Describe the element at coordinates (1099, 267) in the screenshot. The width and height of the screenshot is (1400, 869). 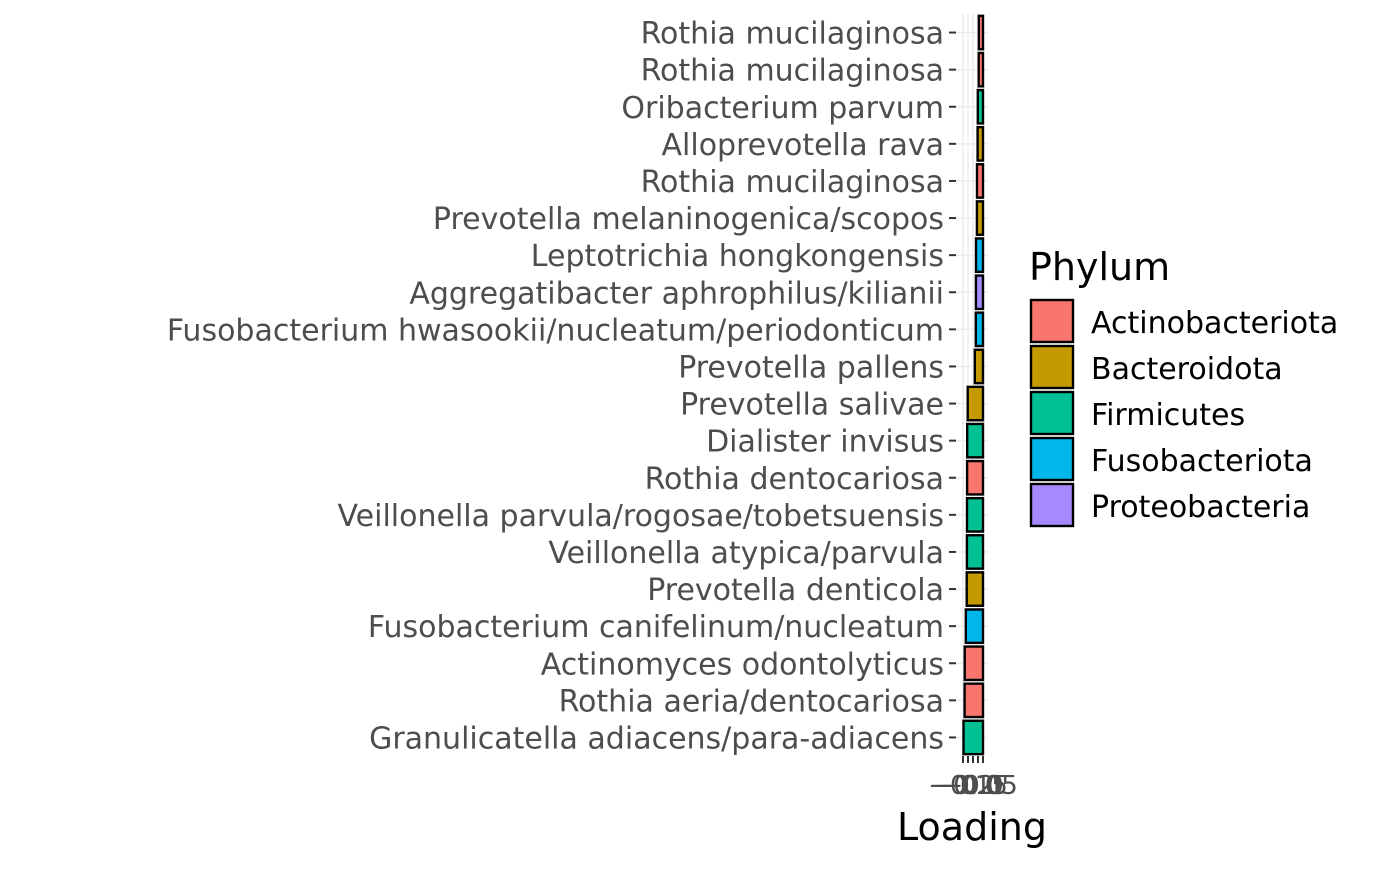
I see `legend-title: Phylum` at that location.